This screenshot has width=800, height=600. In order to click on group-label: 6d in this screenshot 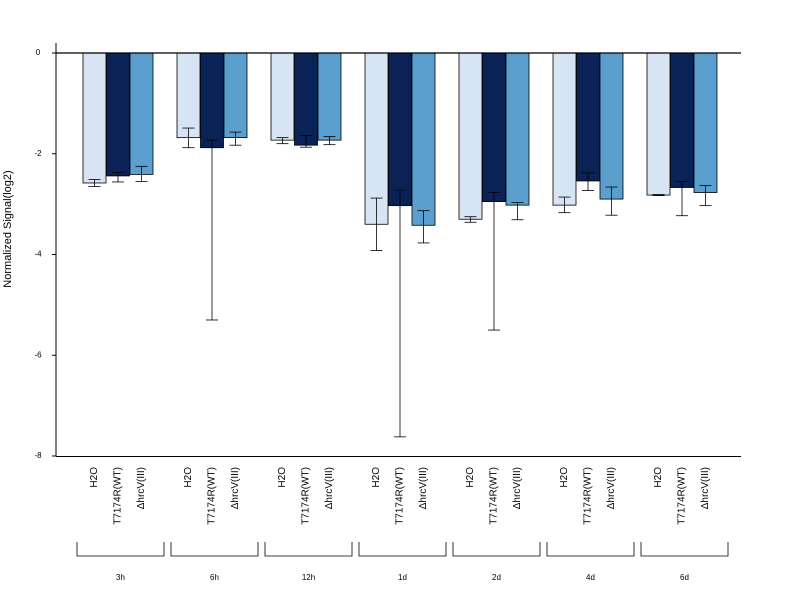, I will do `click(684, 577)`.